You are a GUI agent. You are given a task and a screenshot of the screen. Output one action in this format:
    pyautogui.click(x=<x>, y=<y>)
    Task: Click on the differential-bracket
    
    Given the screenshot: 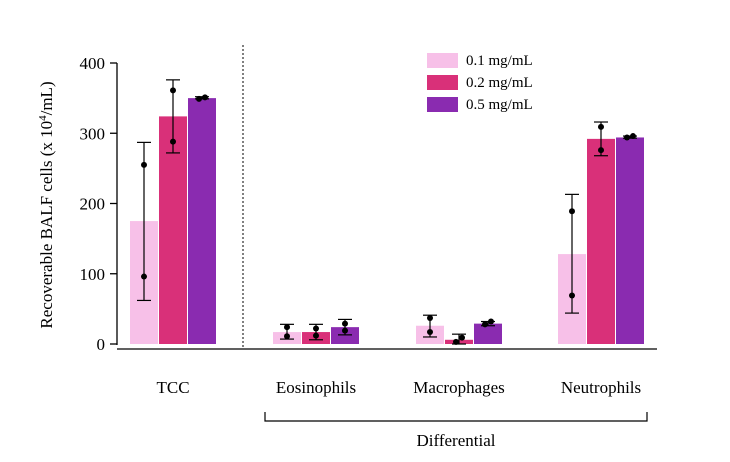 What is the action you would take?
    pyautogui.click(x=456, y=417)
    